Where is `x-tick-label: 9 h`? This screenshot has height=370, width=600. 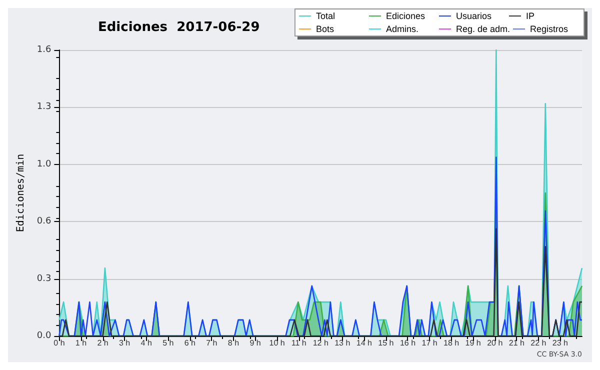
x-tick-label: 9 h is located at coordinates (255, 343).